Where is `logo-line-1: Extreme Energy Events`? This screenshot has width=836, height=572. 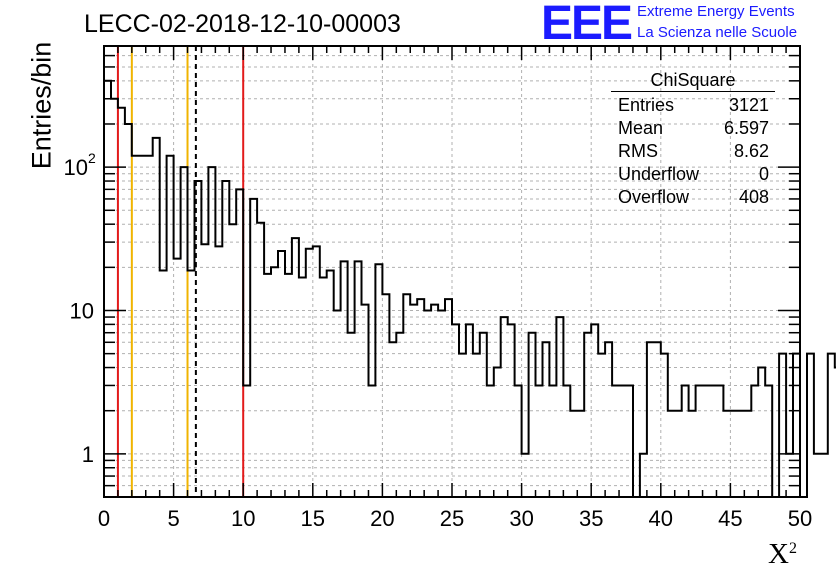
logo-line-1: Extreme Energy Events is located at coordinates (716, 11).